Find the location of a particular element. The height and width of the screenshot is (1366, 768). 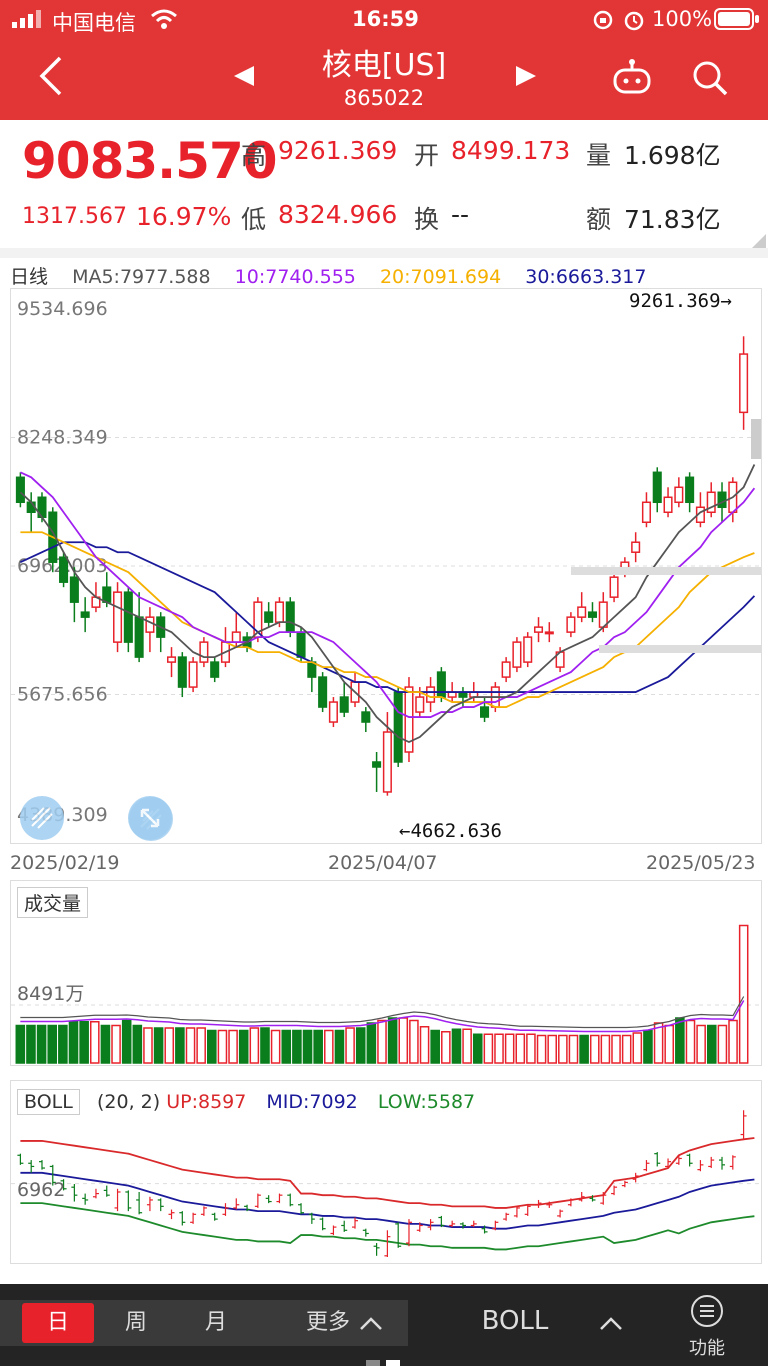

indicator-select: BOLL is located at coordinates (515, 1321).